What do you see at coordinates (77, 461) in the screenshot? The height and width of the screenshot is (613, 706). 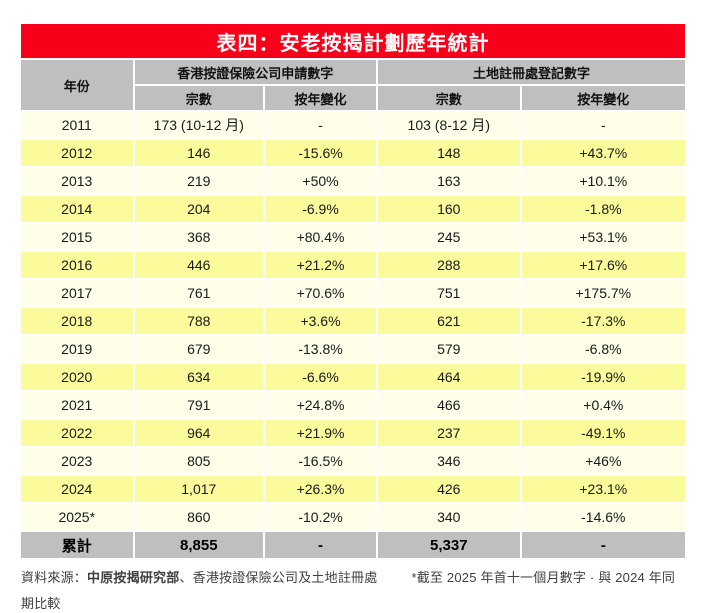 I see `cell-year: 2023` at bounding box center [77, 461].